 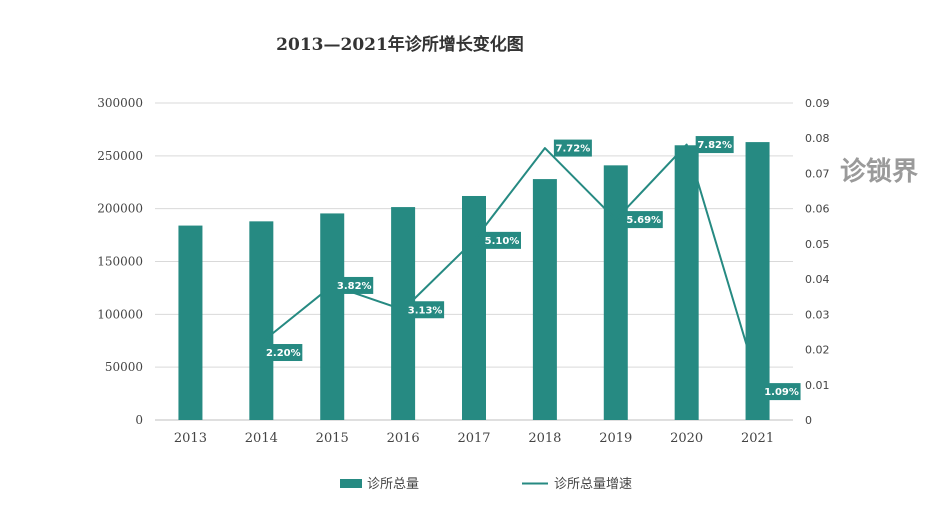 I want to click on data-label-text: 5.10%, so click(x=502, y=241).